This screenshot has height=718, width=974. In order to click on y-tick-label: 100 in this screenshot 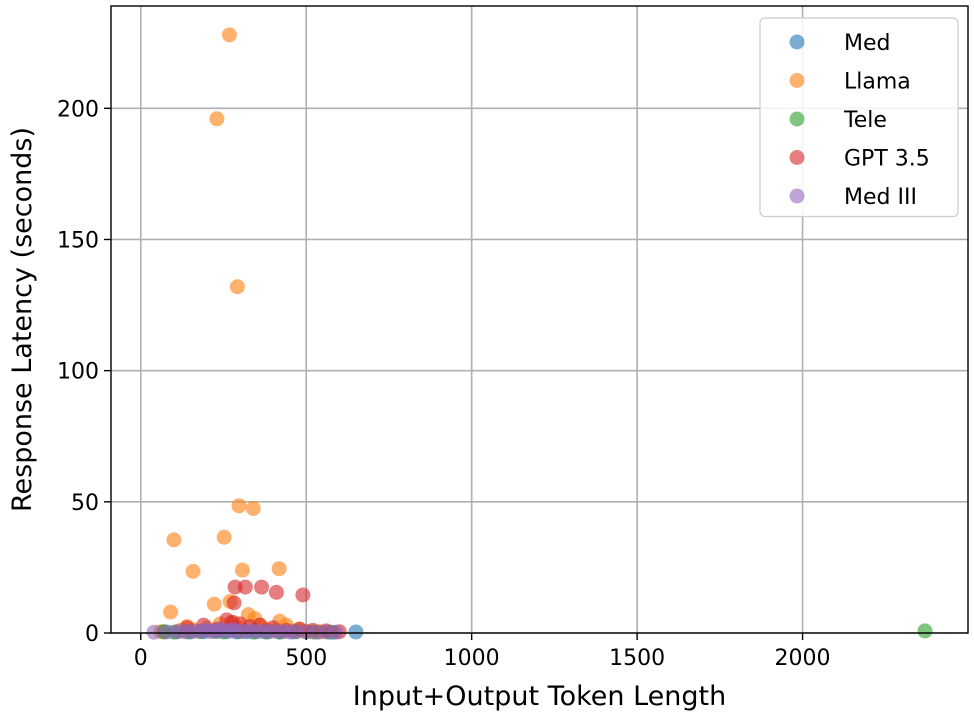, I will do `click(78, 372)`.